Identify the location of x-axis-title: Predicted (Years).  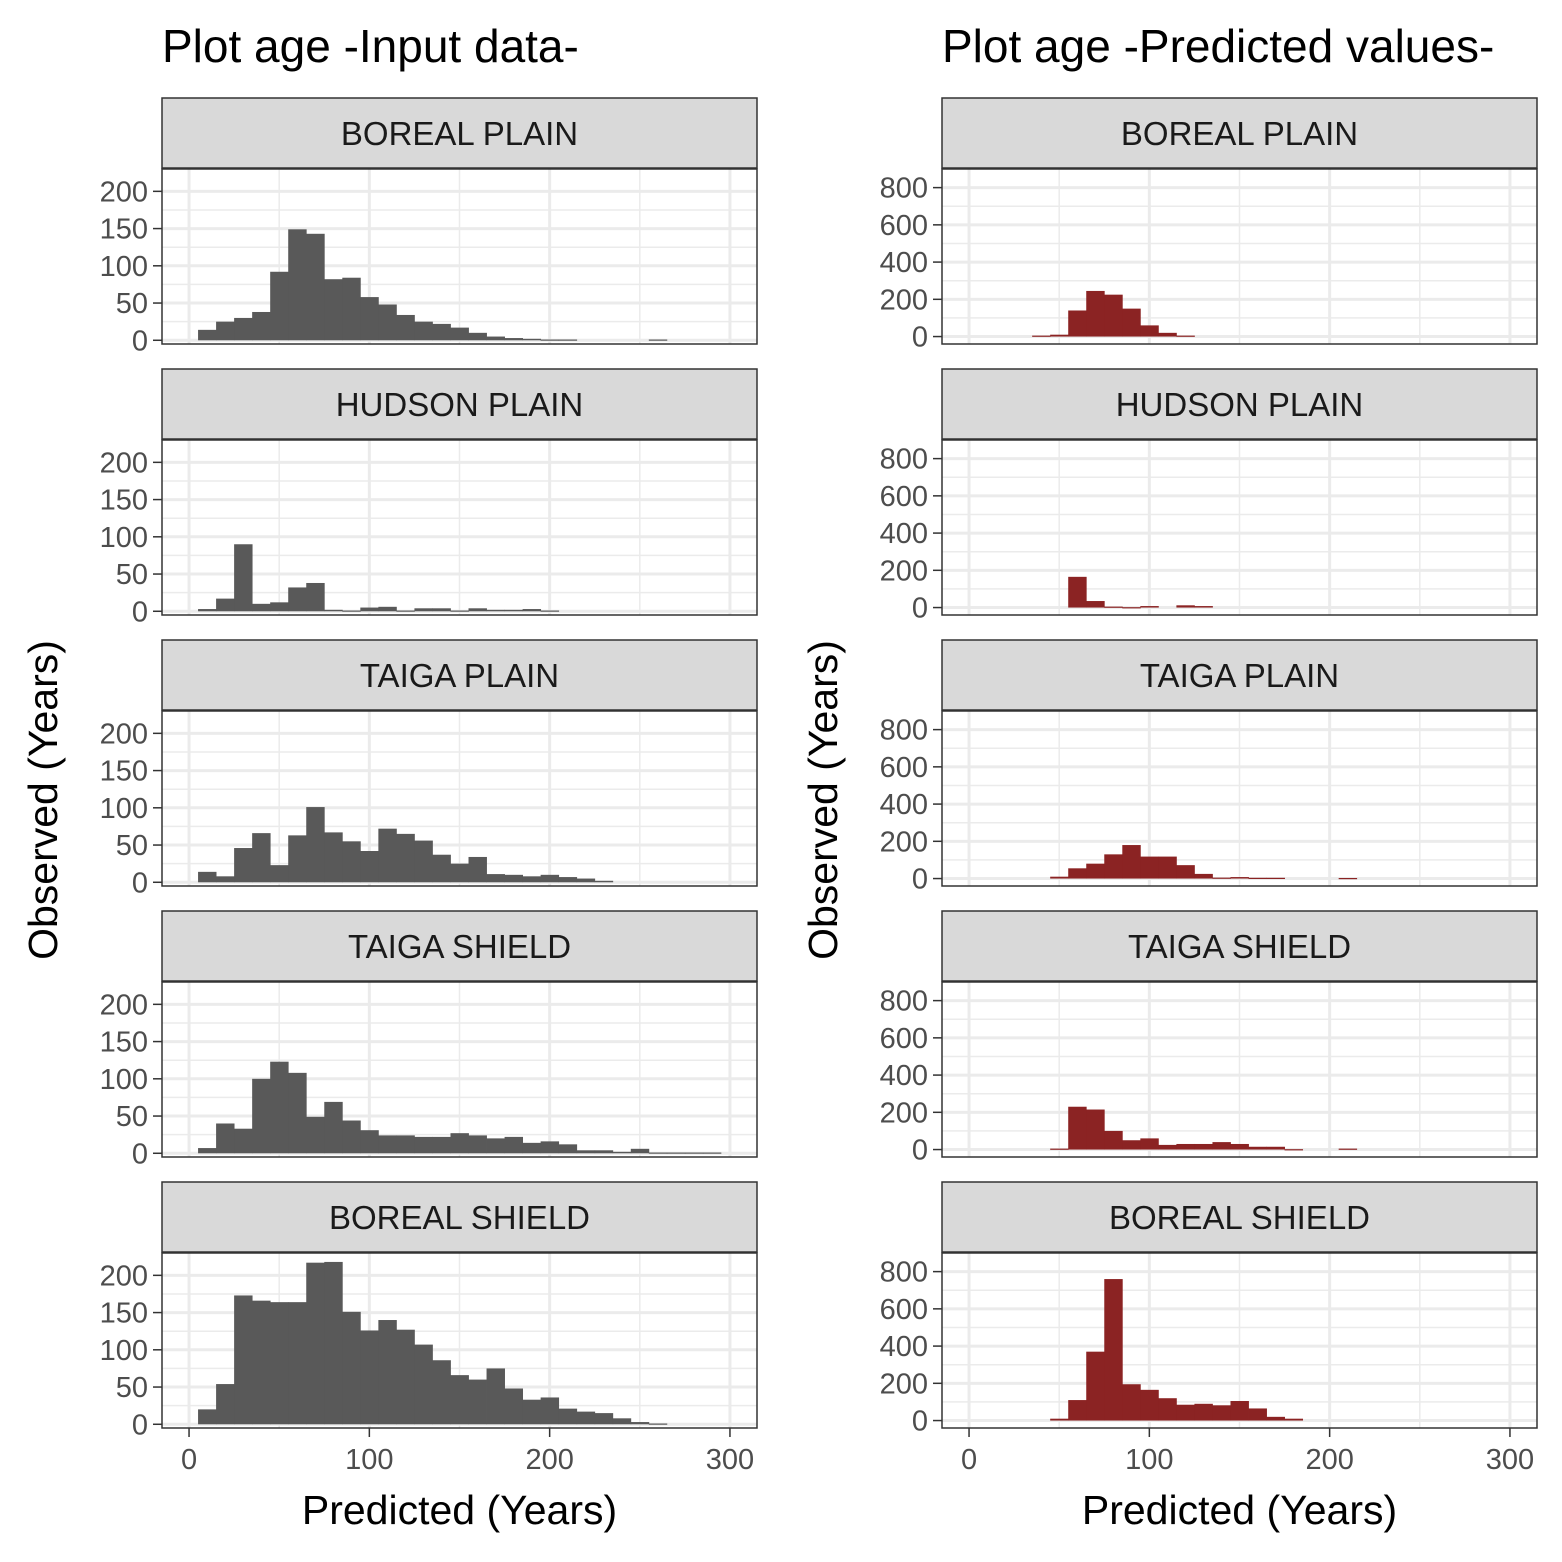
(459, 1510).